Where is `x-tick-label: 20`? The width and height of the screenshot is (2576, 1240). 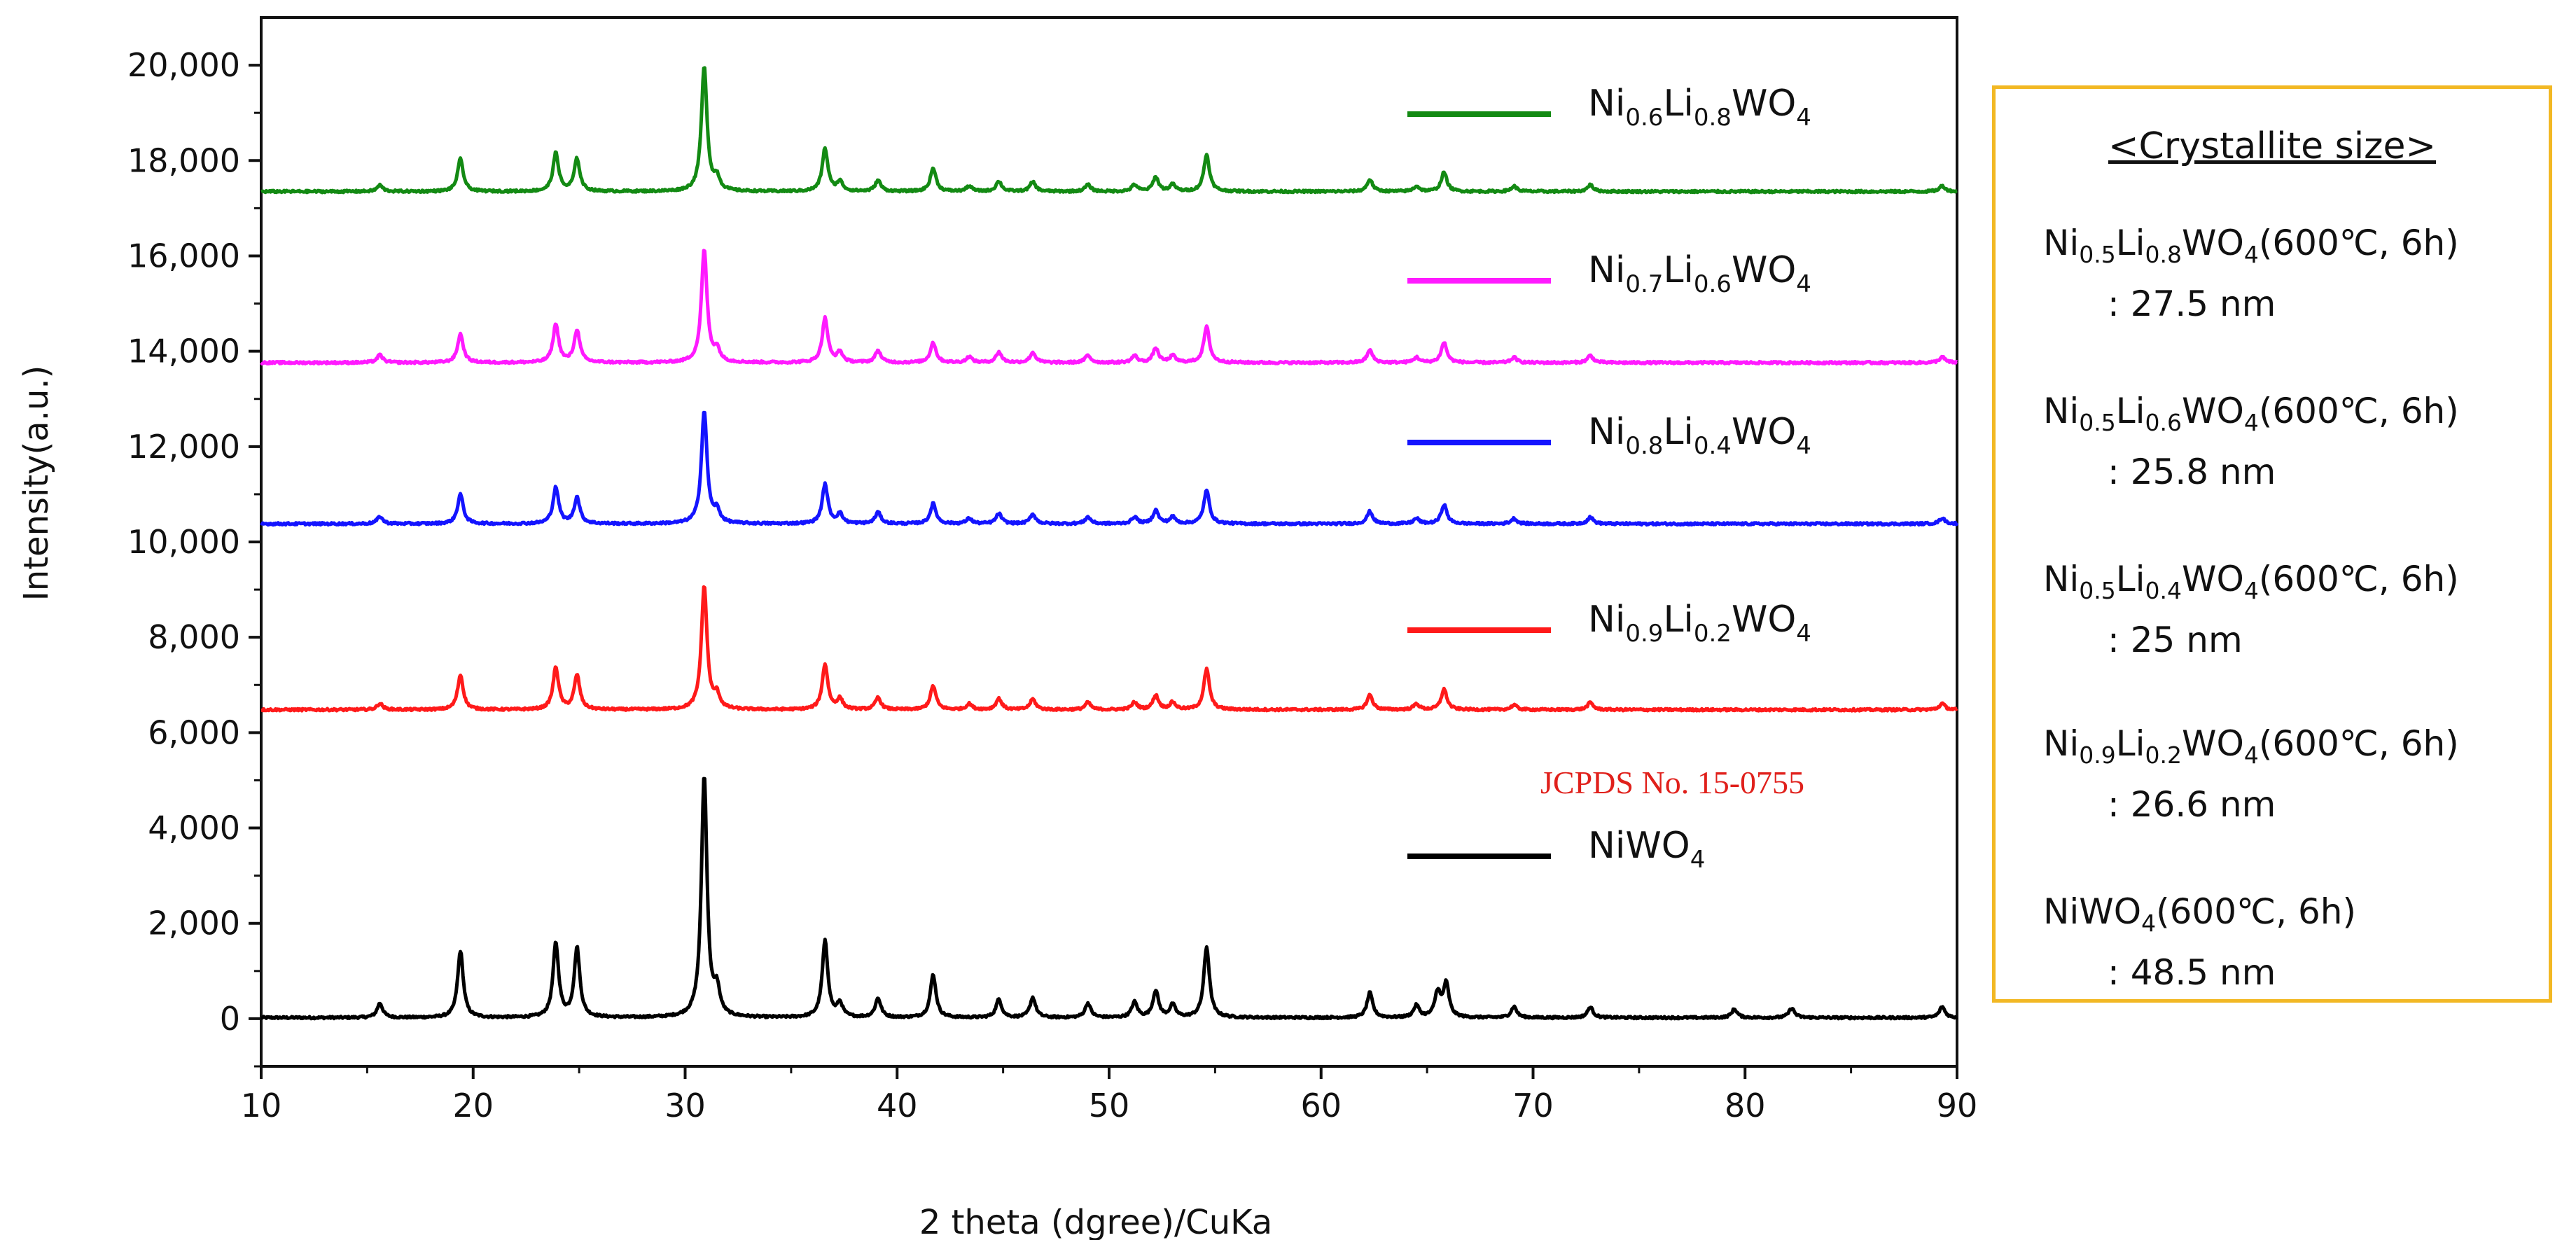
x-tick-label: 20 is located at coordinates (473, 1105).